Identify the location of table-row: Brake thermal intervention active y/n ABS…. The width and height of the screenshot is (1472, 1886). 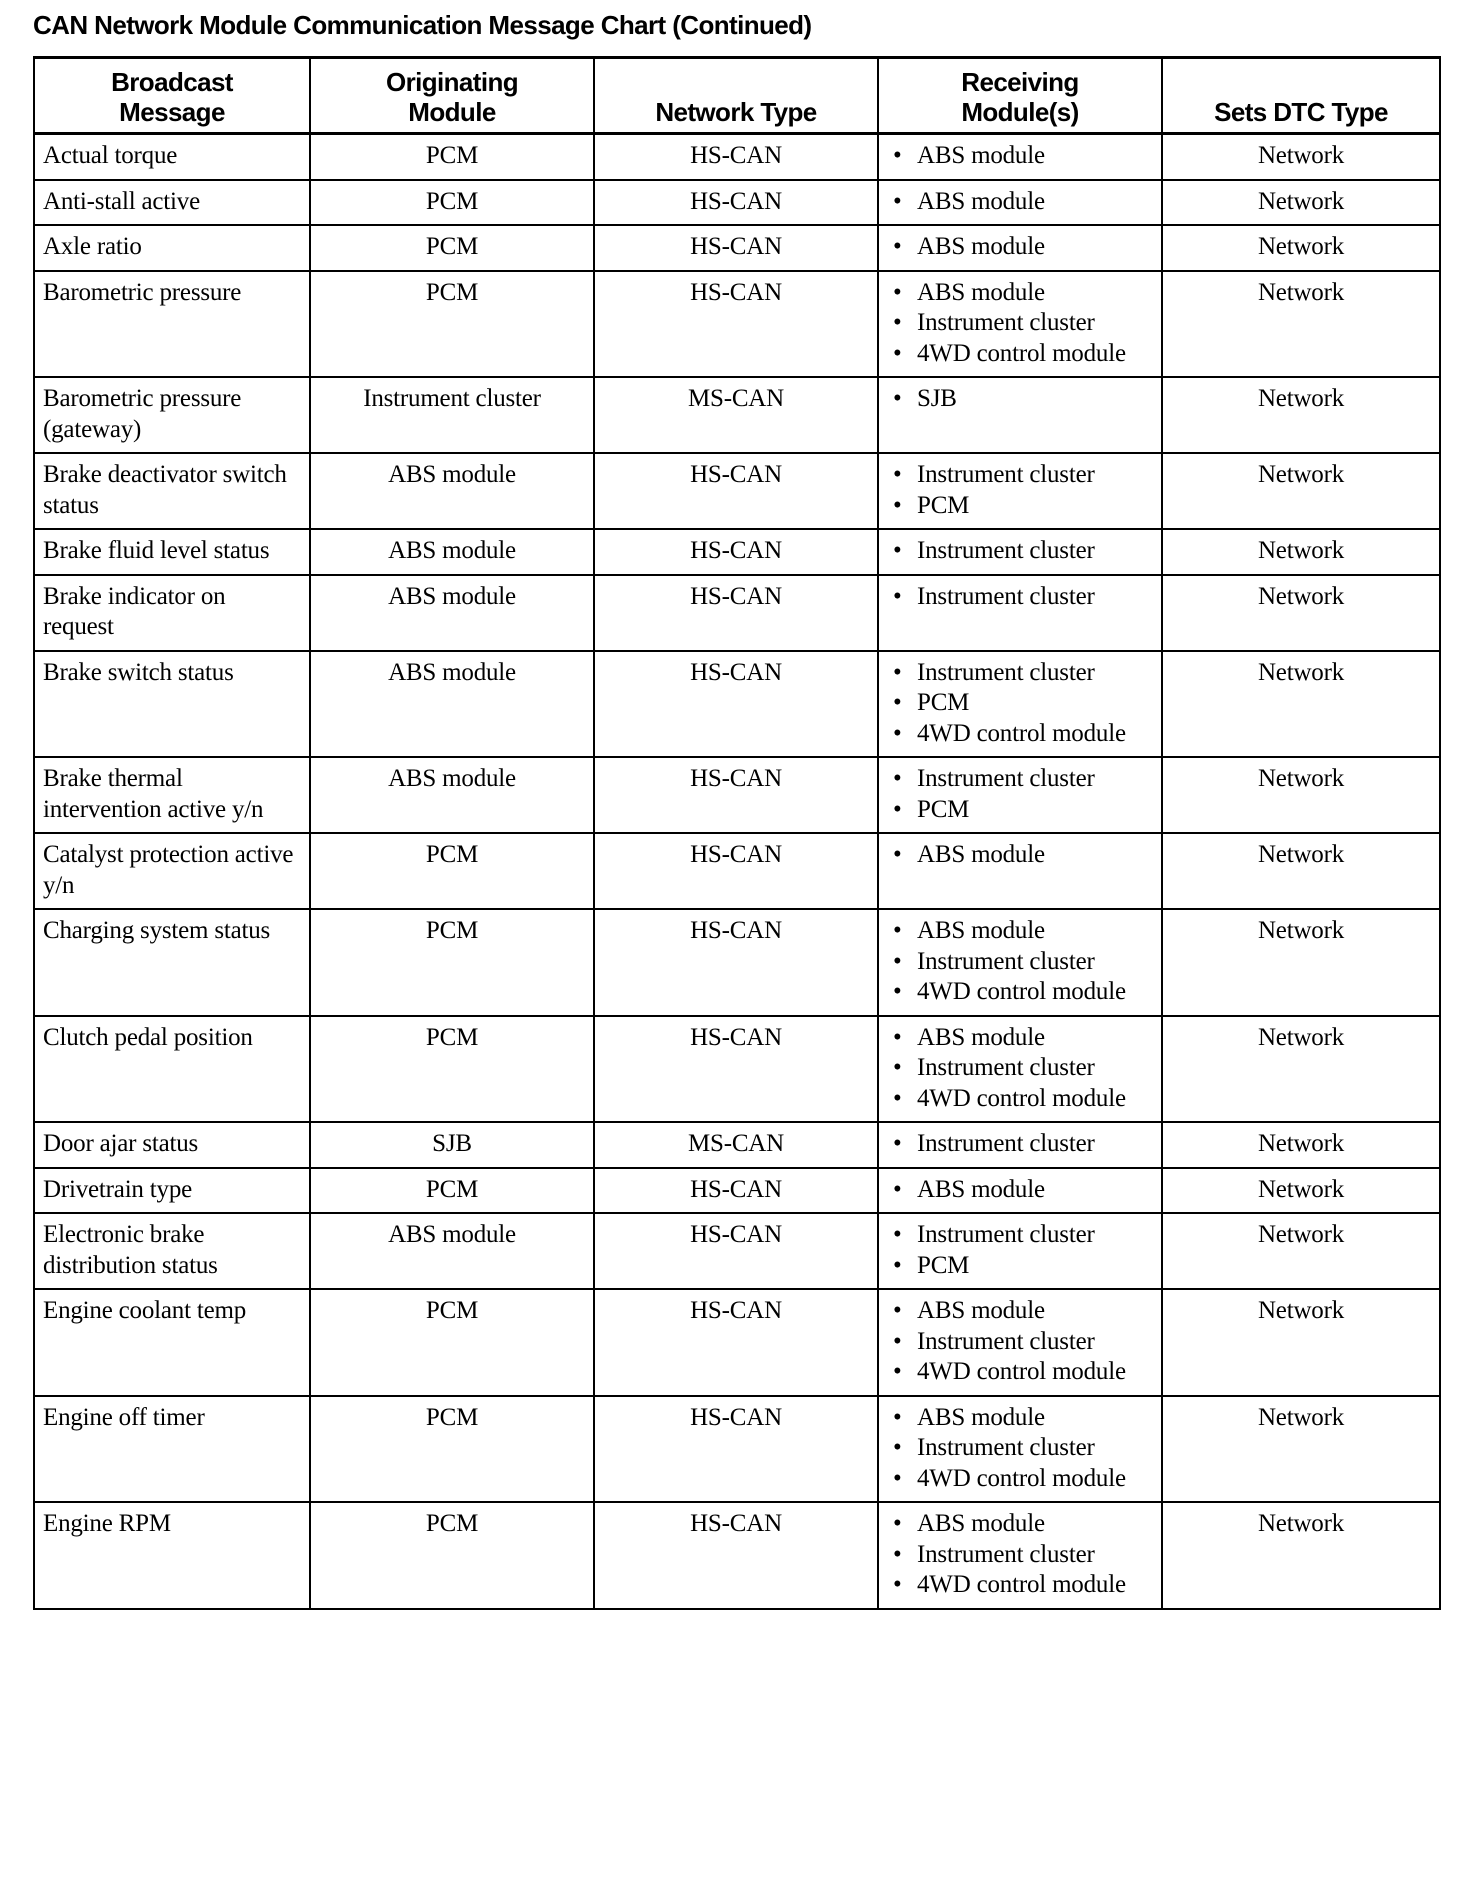
(737, 795).